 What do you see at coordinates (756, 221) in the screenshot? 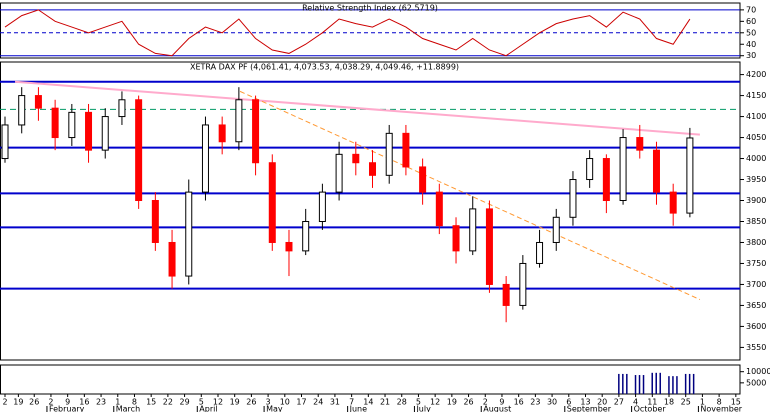
I see `y-tick-label: 3850` at bounding box center [756, 221].